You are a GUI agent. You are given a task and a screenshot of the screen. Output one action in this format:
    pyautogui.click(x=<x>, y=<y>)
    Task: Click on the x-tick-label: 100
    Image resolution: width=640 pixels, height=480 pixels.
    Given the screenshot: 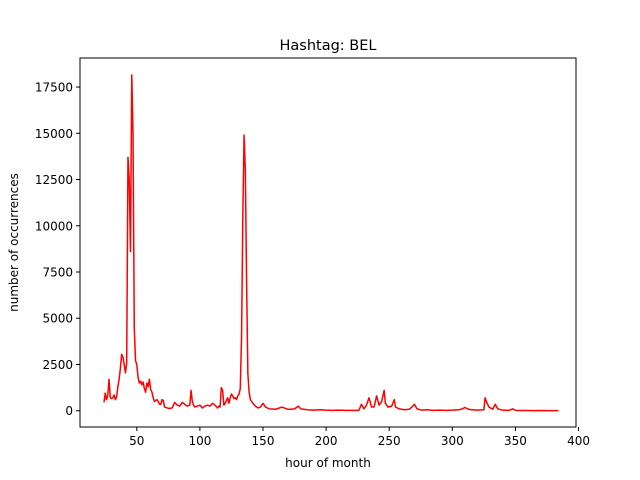 What is the action you would take?
    pyautogui.click(x=199, y=441)
    